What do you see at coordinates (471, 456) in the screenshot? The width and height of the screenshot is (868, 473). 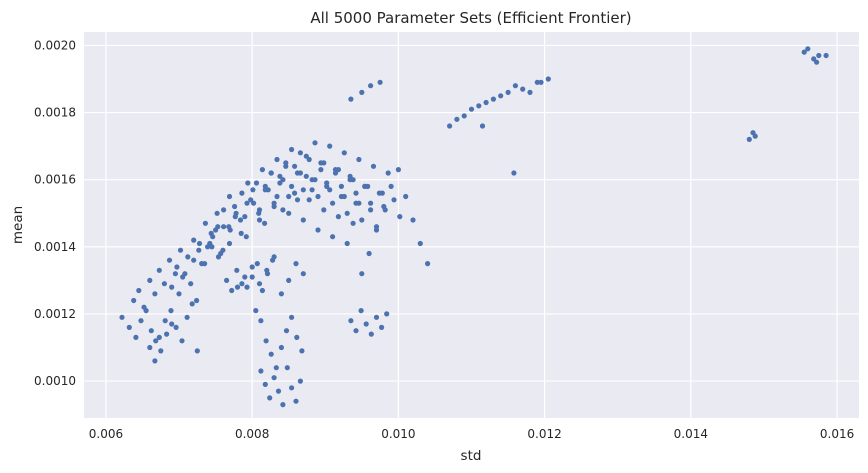 I see `x-axis-label: std` at bounding box center [471, 456].